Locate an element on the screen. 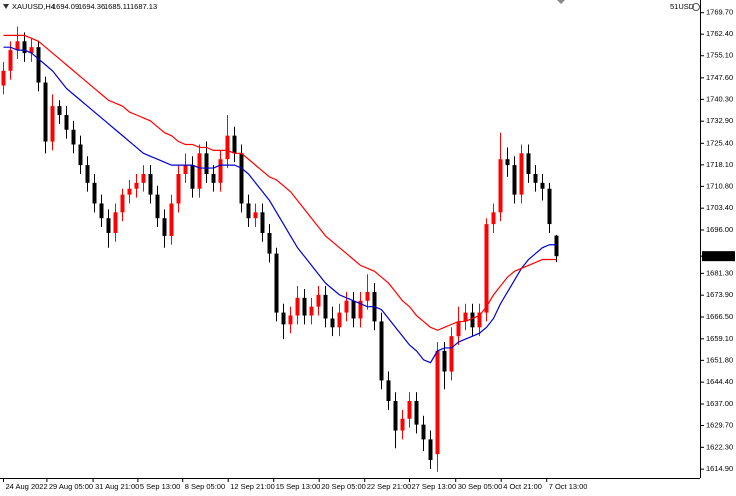 The image size is (736, 496). y-tick-label: 1718.10 is located at coordinates (719, 164).